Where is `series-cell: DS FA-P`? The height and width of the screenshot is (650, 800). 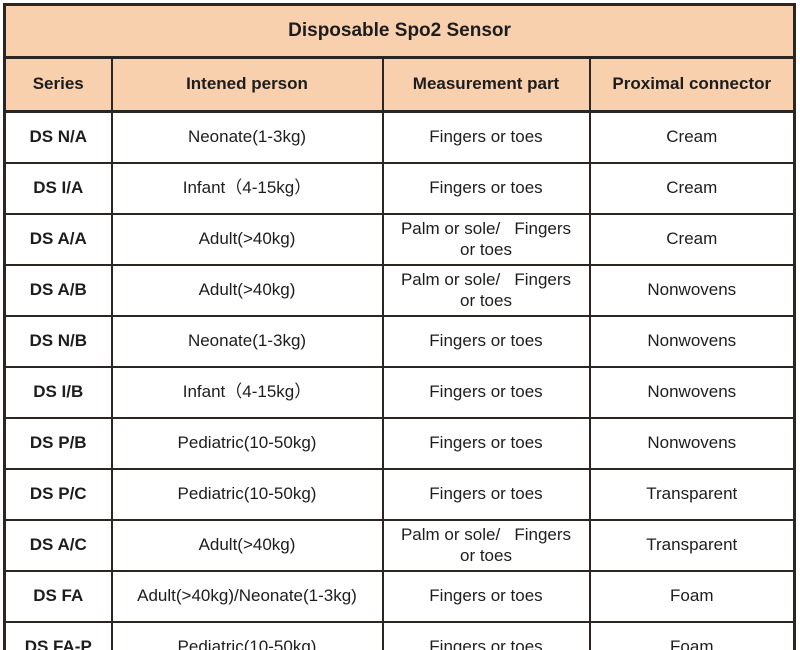 series-cell: DS FA-P is located at coordinates (58, 635).